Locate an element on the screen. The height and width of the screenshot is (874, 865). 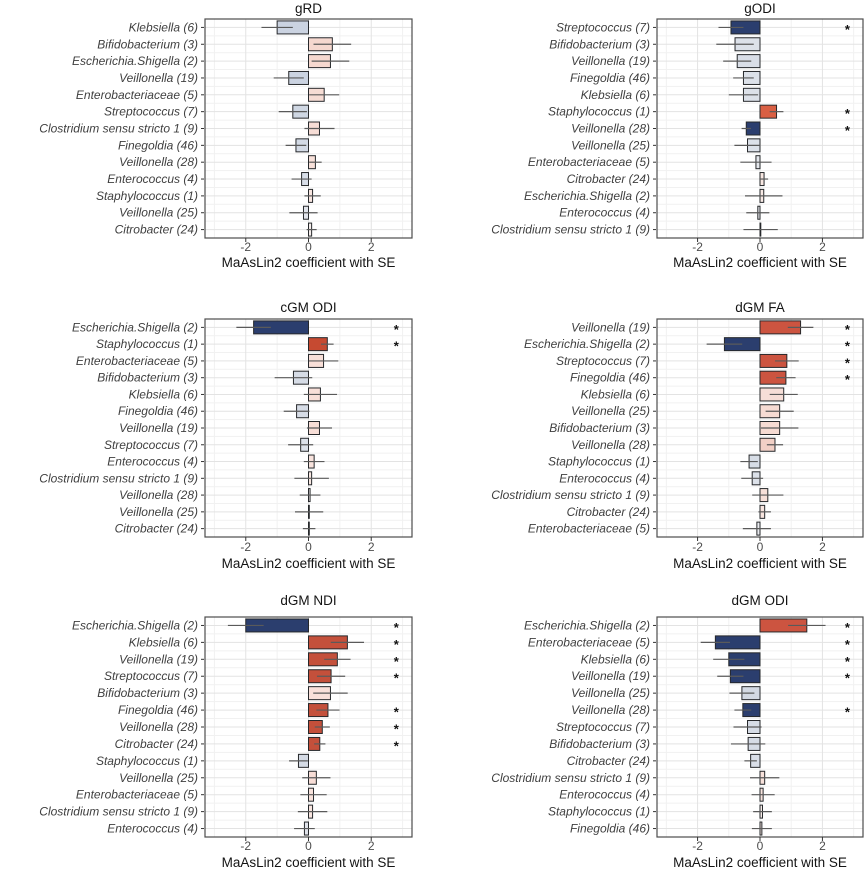
panel-title: dGM FA is located at coordinates (760, 307).